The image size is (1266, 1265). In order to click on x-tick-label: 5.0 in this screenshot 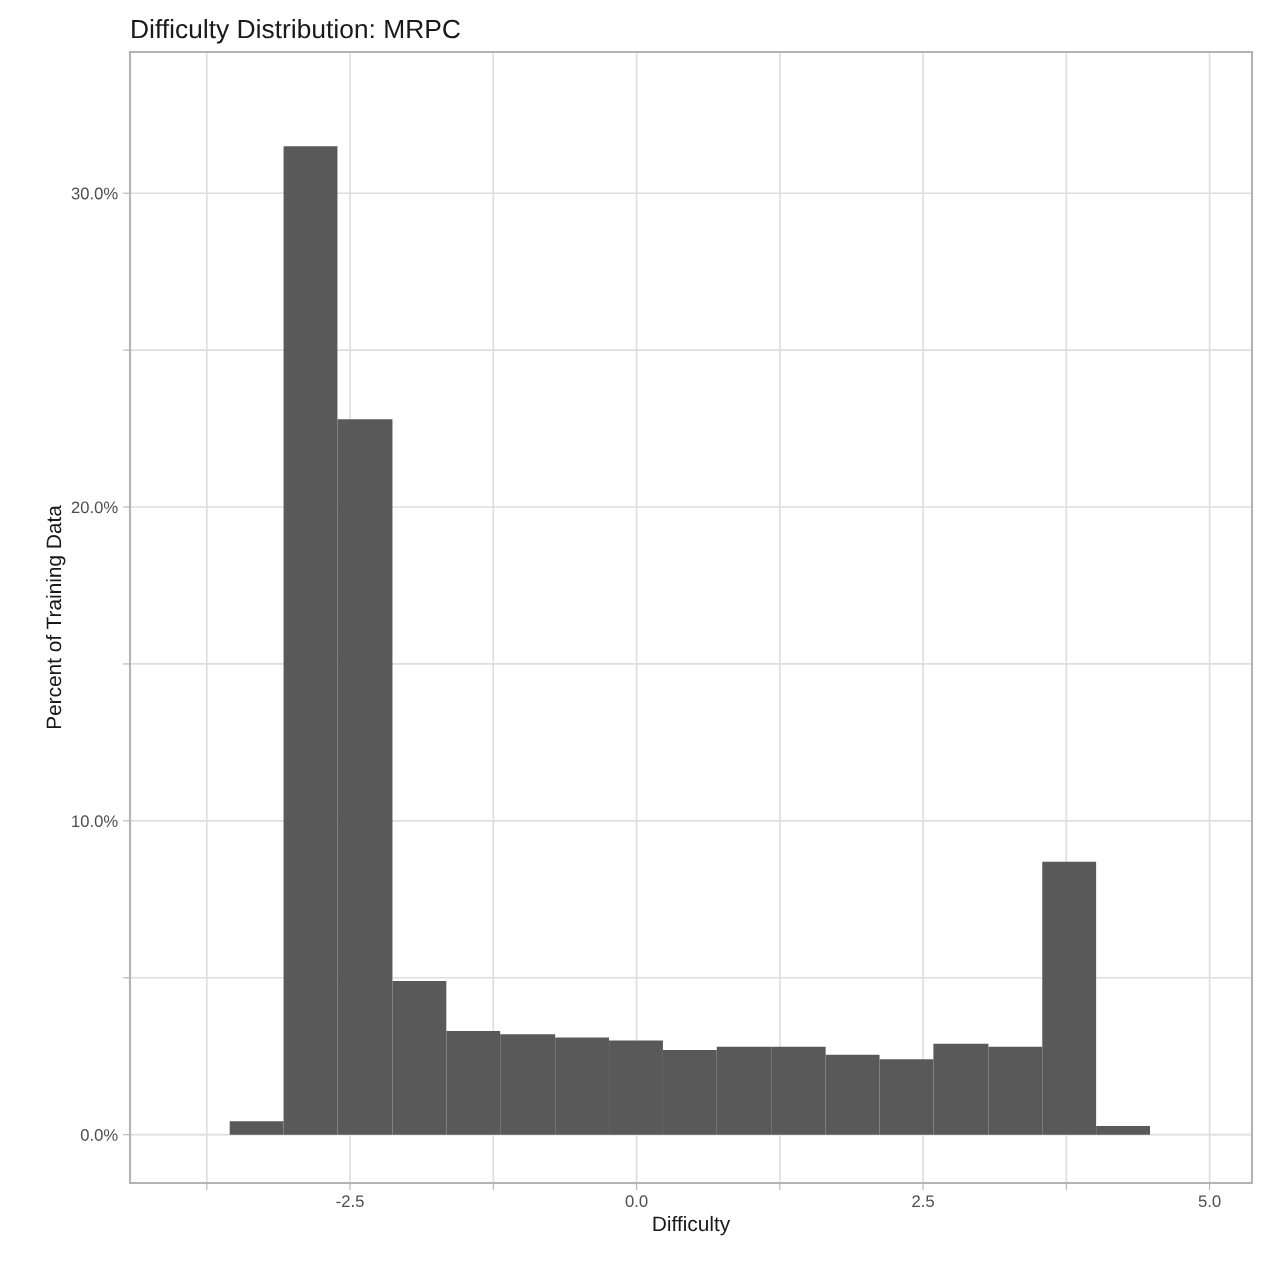, I will do `click(1209, 1201)`.